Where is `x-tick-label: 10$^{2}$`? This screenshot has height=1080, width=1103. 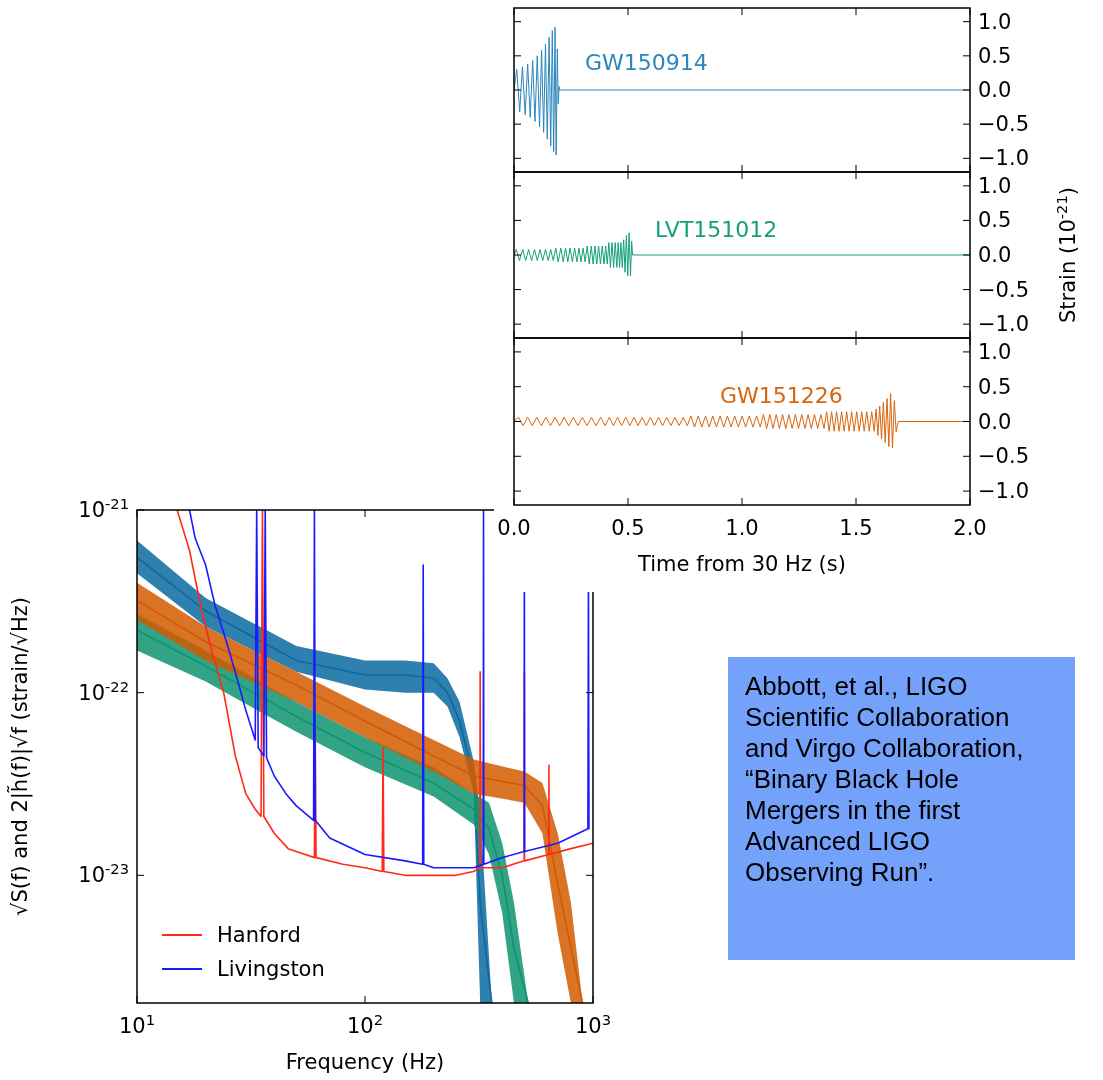
x-tick-label: 10$^{2}$ is located at coordinates (365, 1024).